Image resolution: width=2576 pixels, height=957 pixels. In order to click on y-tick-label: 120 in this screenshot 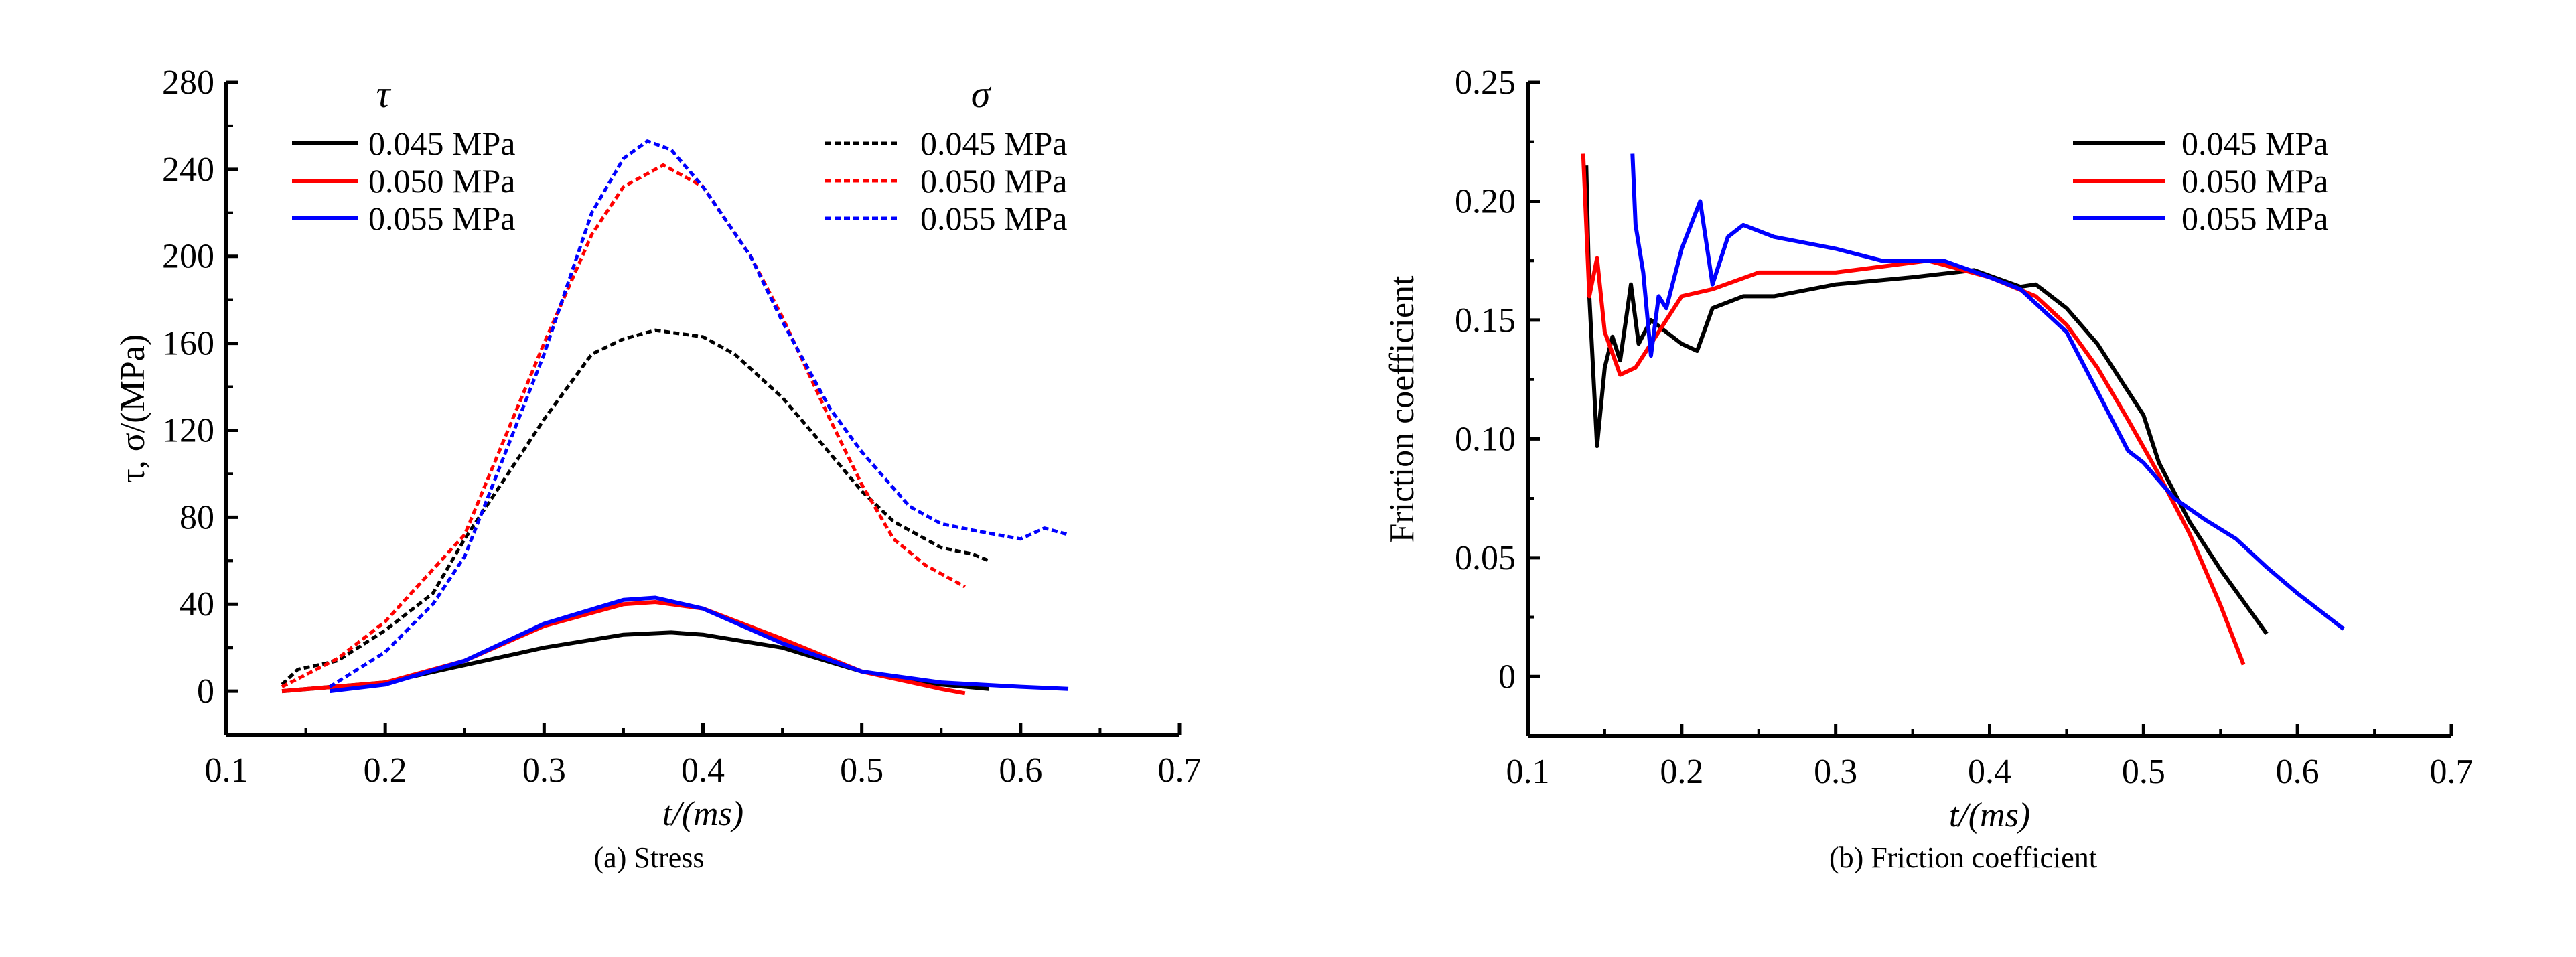, I will do `click(188, 430)`.